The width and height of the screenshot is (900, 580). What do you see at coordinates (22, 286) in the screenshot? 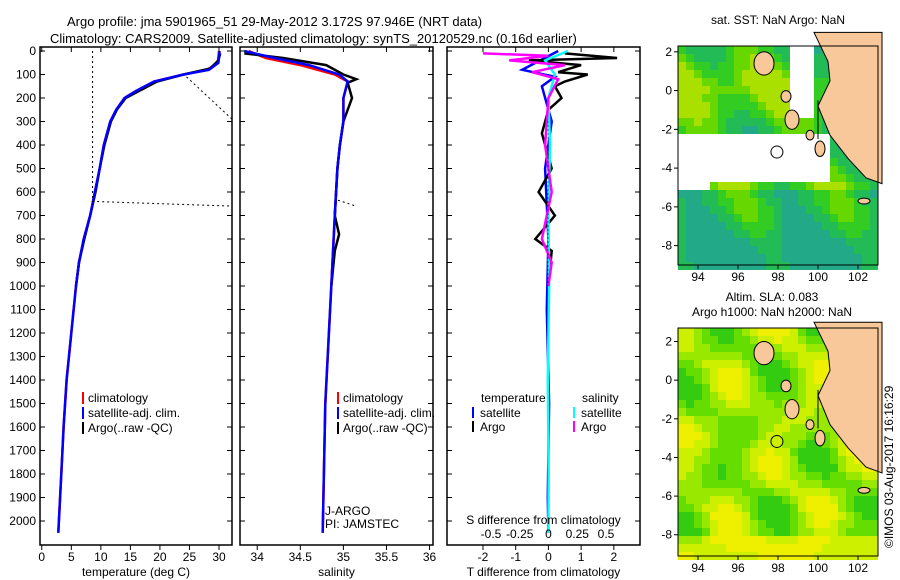
I see `y-tick-label: 1000` at bounding box center [22, 286].